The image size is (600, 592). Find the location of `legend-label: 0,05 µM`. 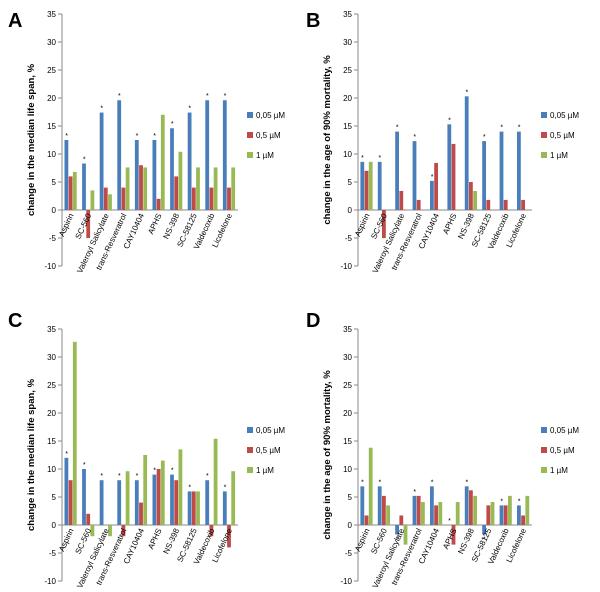

legend-label: 0,05 µM is located at coordinates (270, 430).